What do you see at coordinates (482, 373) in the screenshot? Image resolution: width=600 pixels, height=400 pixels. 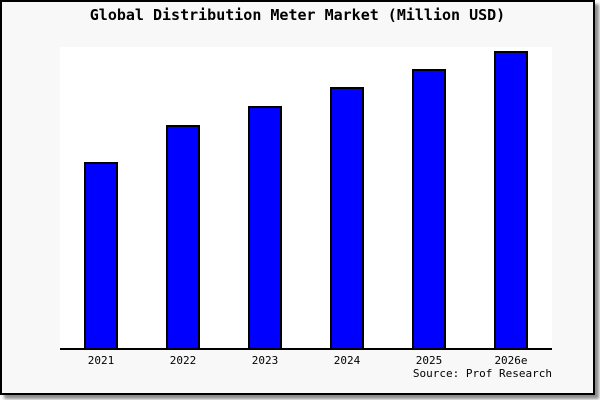 I see `source-note: Source: Prof Research` at bounding box center [482, 373].